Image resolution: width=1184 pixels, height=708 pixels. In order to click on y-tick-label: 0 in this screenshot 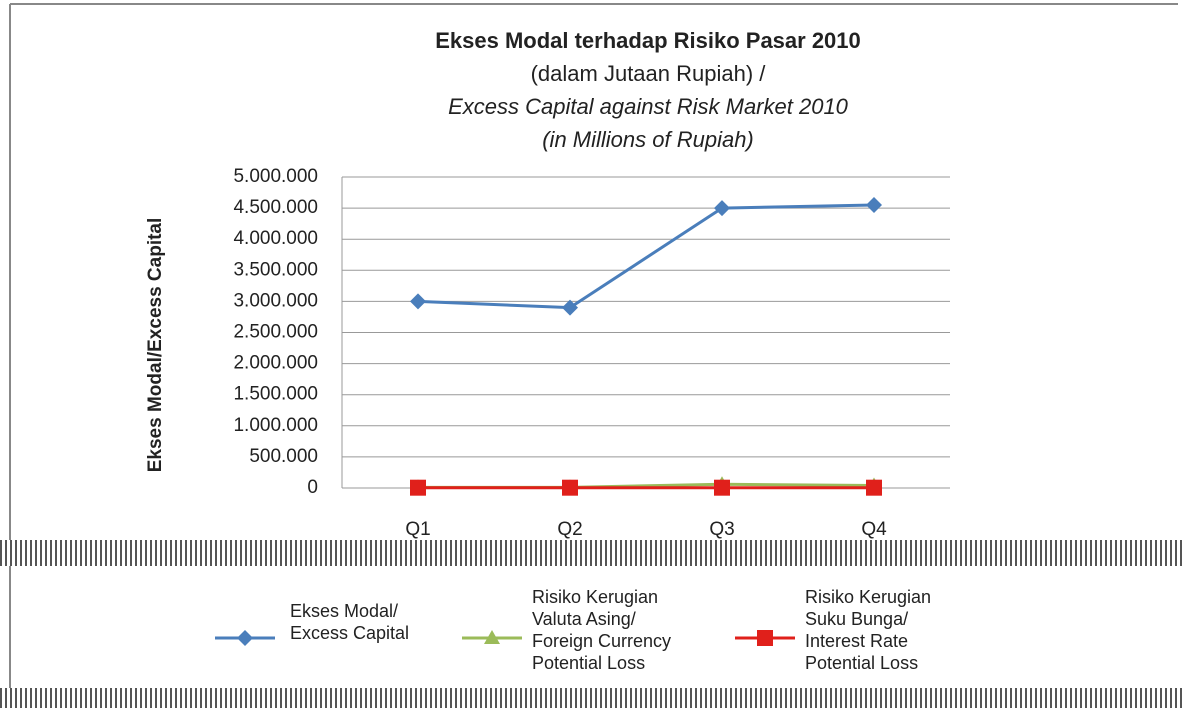, I will do `click(312, 487)`.